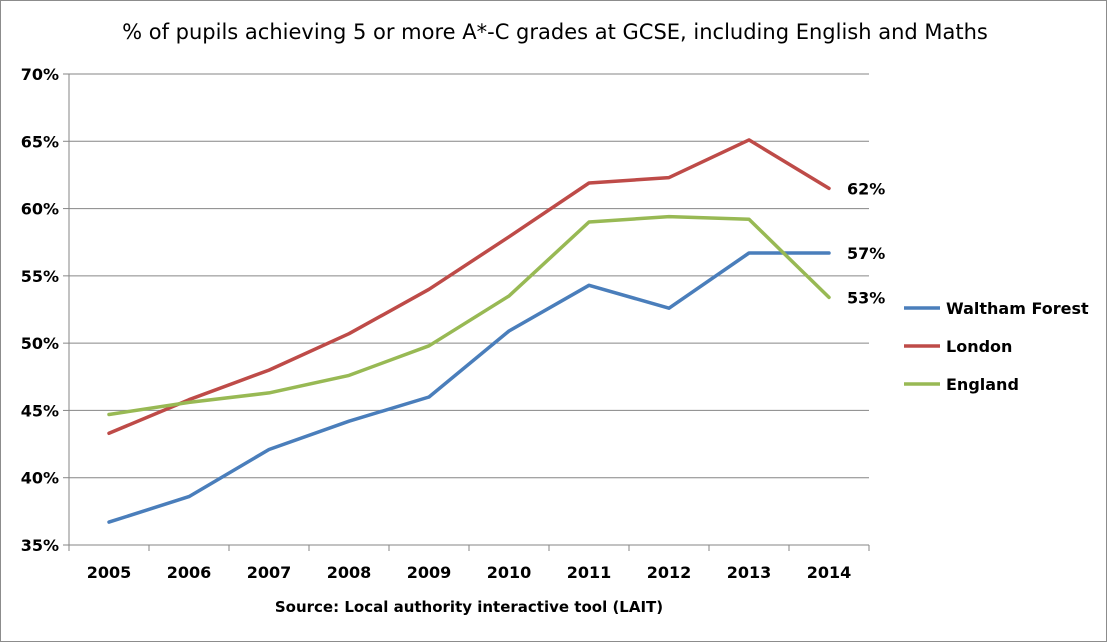  What do you see at coordinates (866, 188) in the screenshot?
I see `end-label-london: 62%` at bounding box center [866, 188].